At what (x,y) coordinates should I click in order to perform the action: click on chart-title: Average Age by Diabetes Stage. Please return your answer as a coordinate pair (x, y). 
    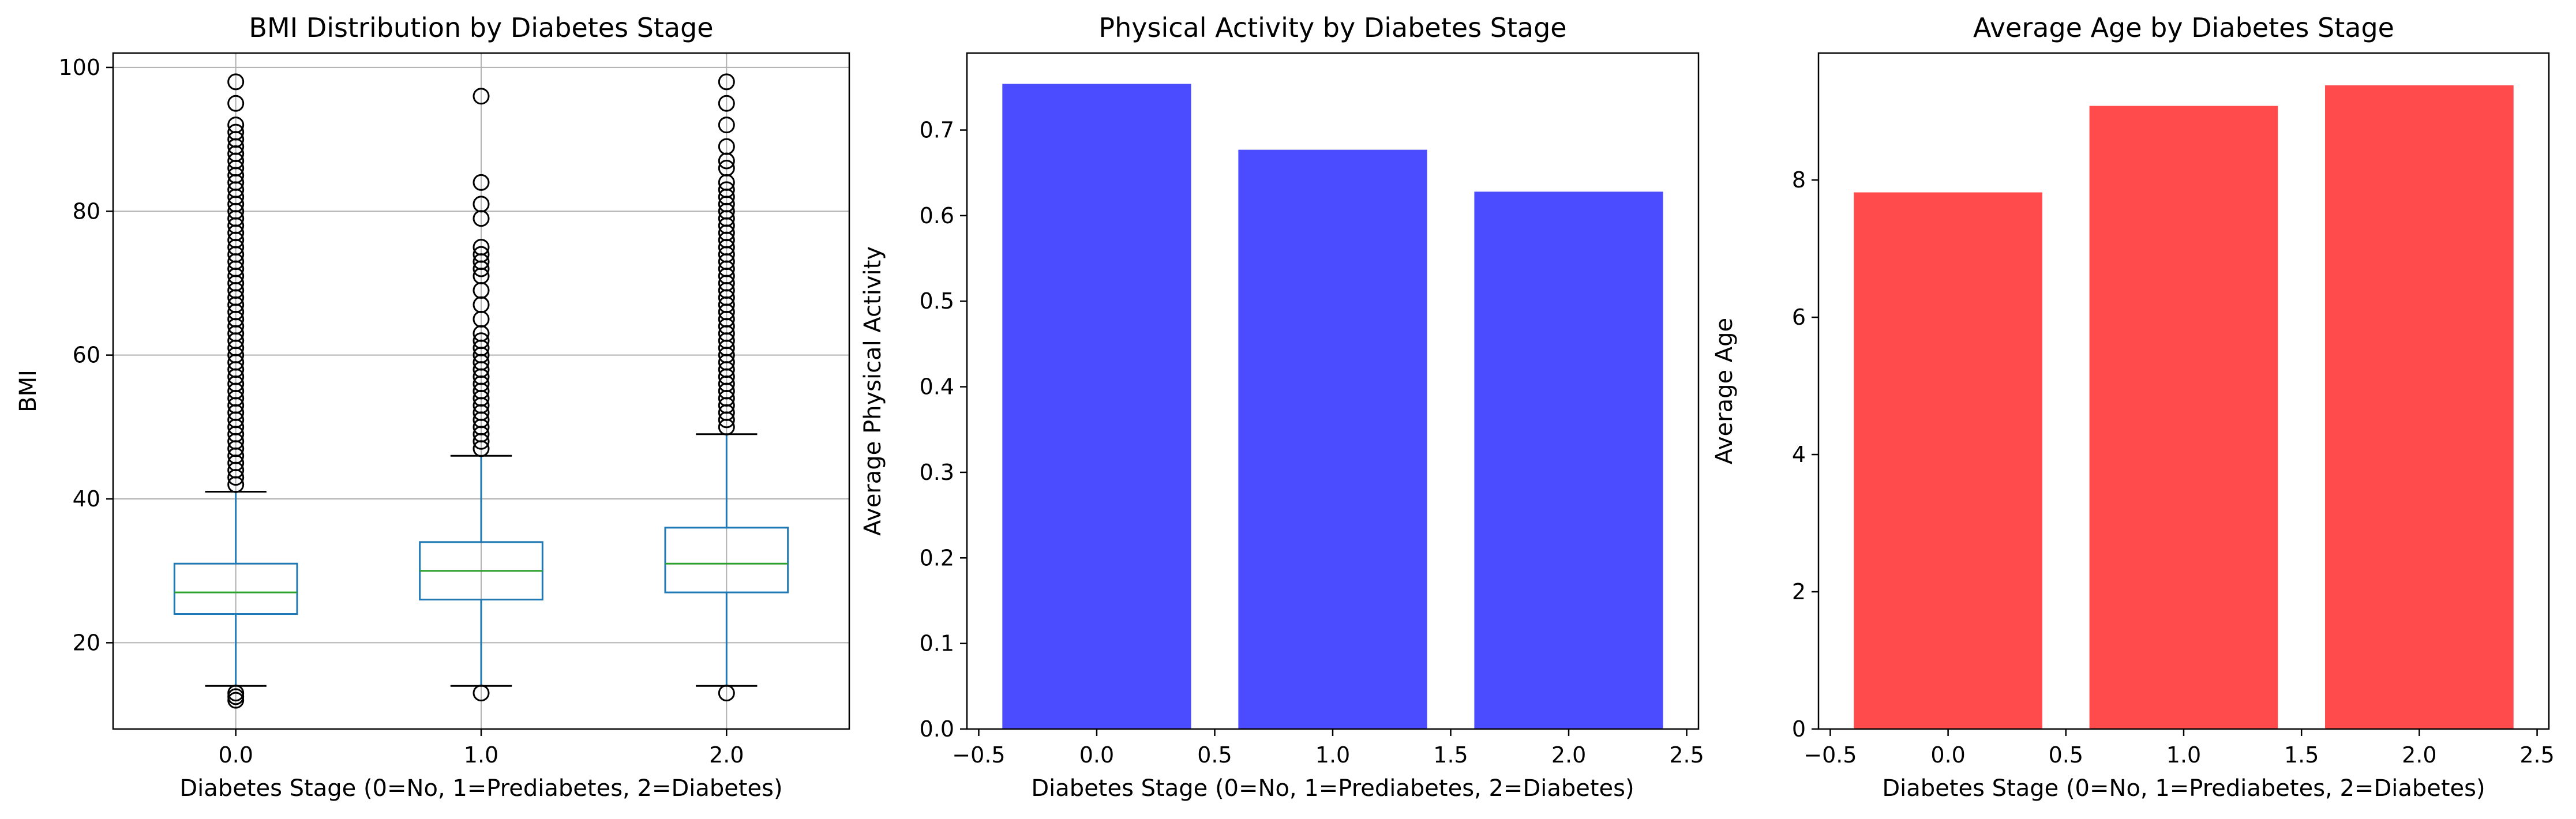
    Looking at the image, I should click on (2183, 27).